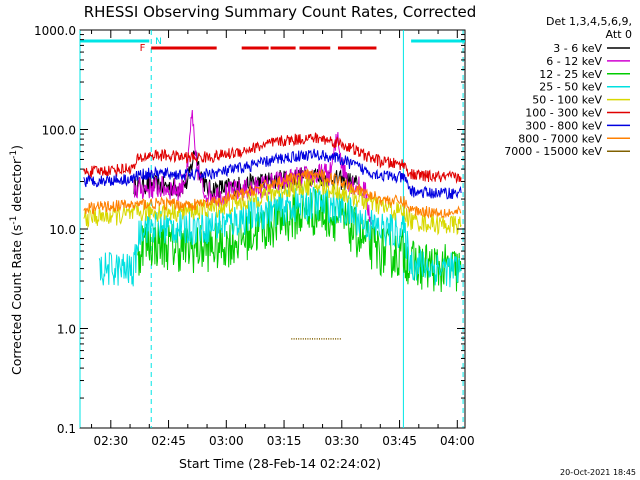 Image resolution: width=640 pixels, height=480 pixels. I want to click on legend-entry-label: 12 - 25 keV, so click(570, 74).